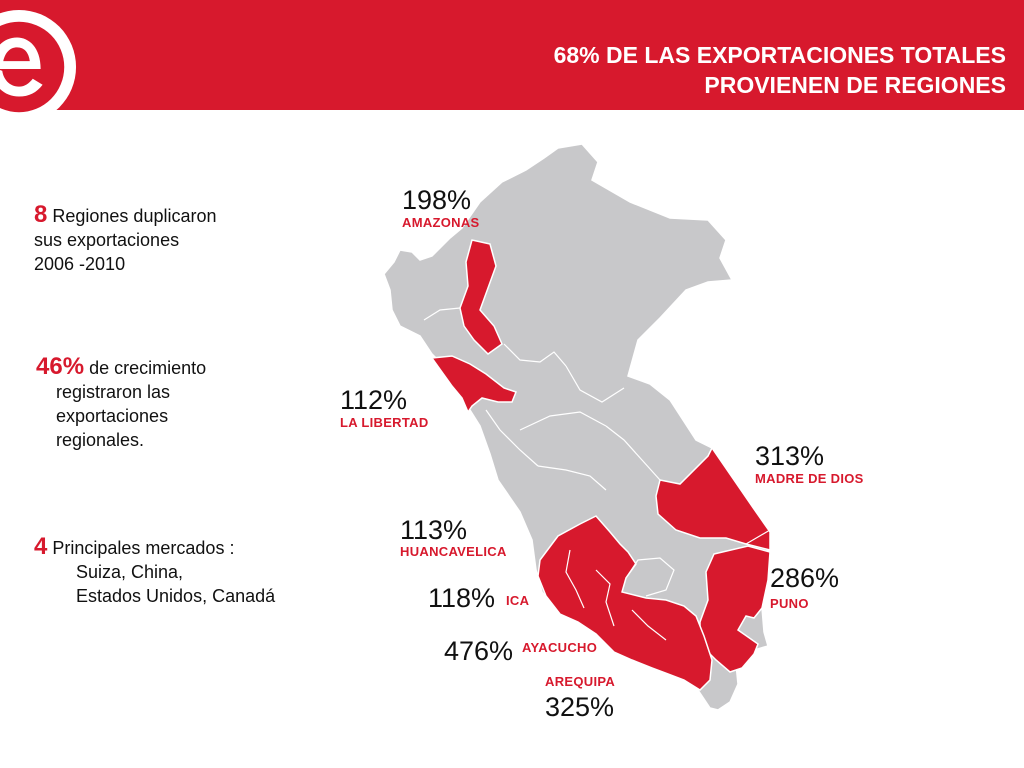 This screenshot has height=768, width=1024. Describe the element at coordinates (38, 67) in the screenshot. I see `brand-logo-icon` at that location.